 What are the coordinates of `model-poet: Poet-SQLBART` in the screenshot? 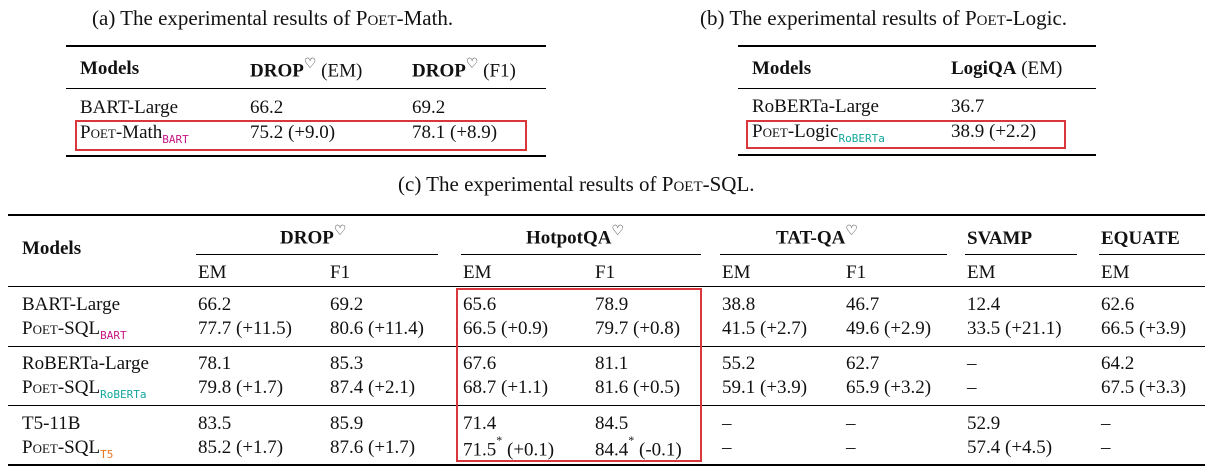 It's located at (74, 330).